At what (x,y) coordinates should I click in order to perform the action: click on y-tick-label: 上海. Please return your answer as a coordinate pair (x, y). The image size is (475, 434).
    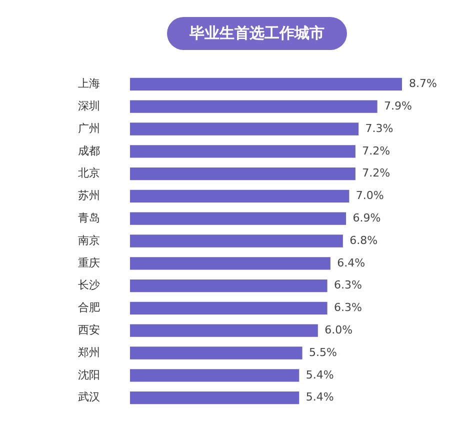
    Looking at the image, I should click on (89, 83).